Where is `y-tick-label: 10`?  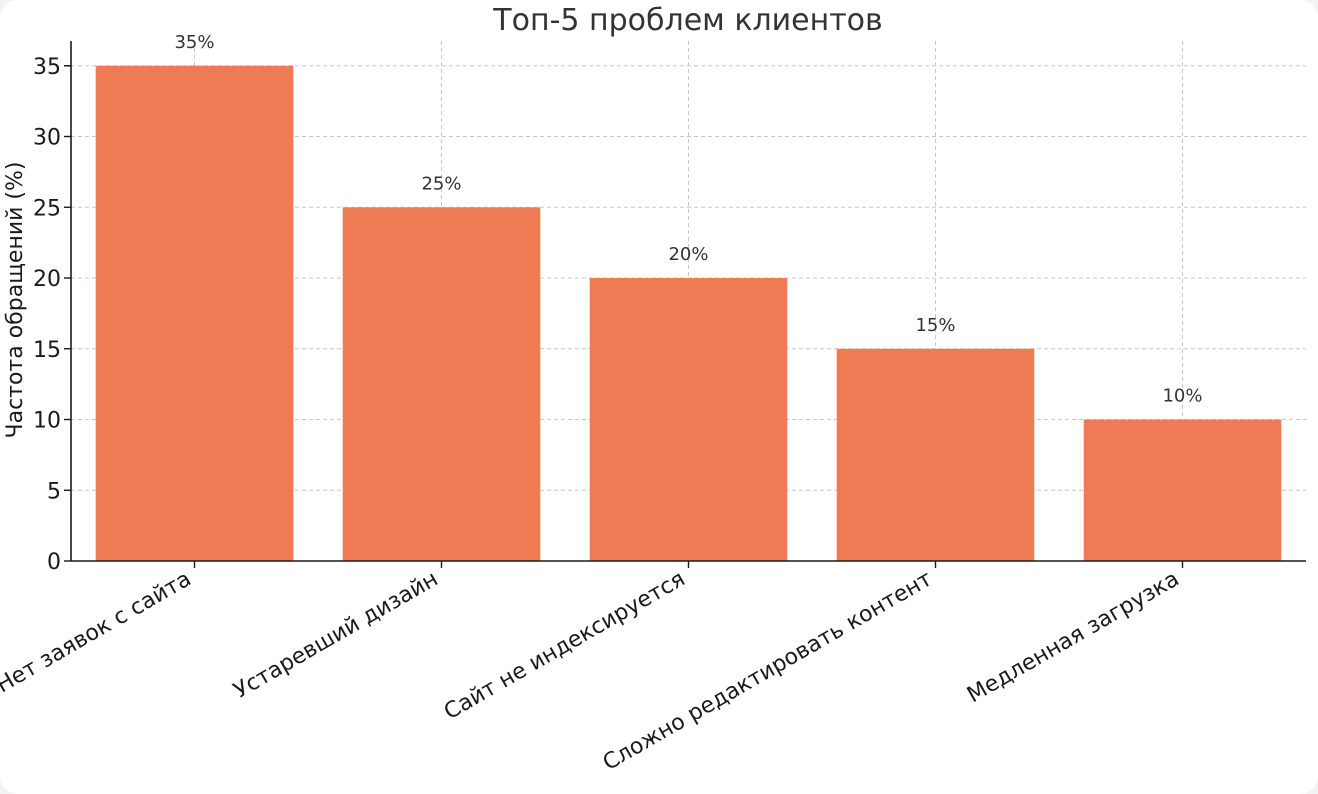 y-tick-label: 10 is located at coordinates (47, 421).